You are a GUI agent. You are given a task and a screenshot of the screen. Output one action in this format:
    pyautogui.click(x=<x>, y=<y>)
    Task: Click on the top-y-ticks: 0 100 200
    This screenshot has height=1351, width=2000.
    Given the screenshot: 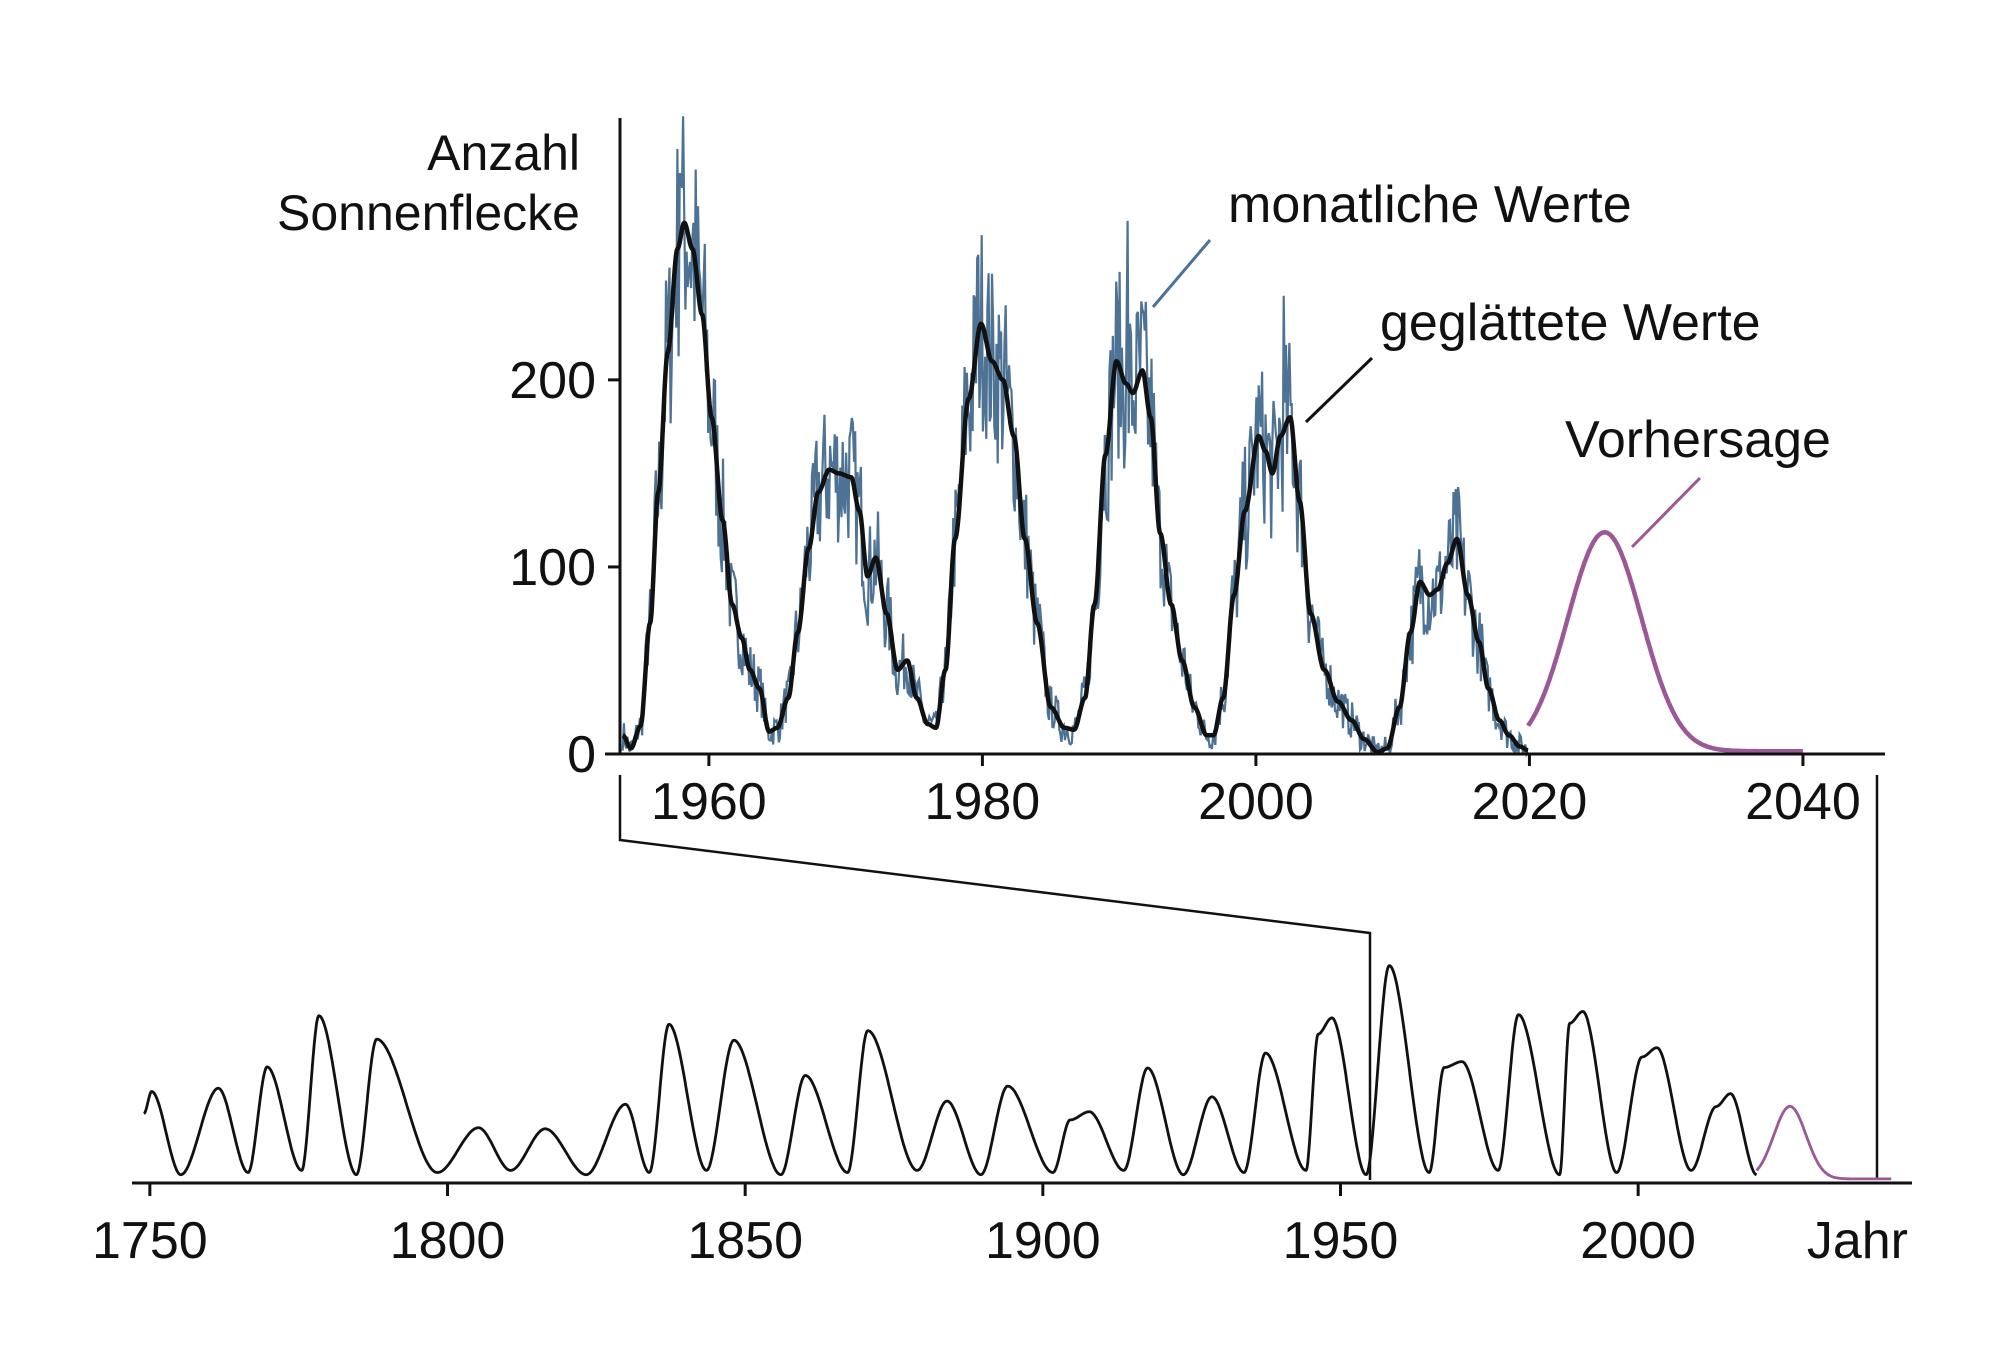 What is the action you would take?
    pyautogui.click(x=564, y=568)
    